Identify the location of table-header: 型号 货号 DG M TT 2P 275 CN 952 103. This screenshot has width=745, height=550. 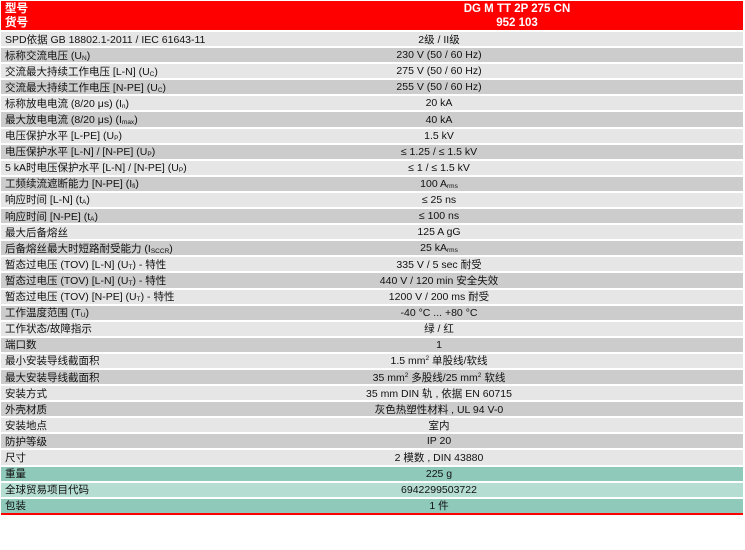
(372, 15).